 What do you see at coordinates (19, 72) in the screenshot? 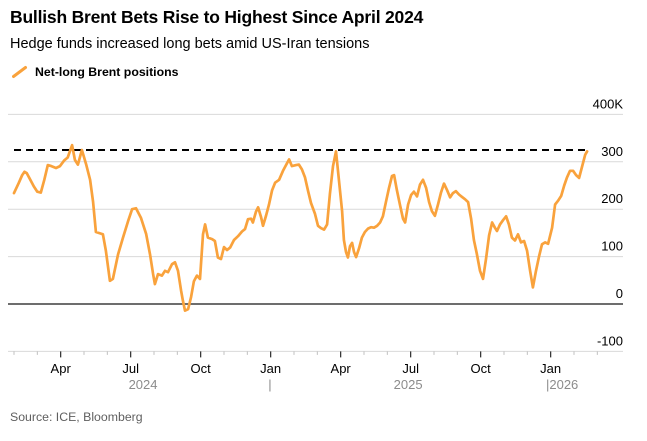
I see `line-series-icon` at bounding box center [19, 72].